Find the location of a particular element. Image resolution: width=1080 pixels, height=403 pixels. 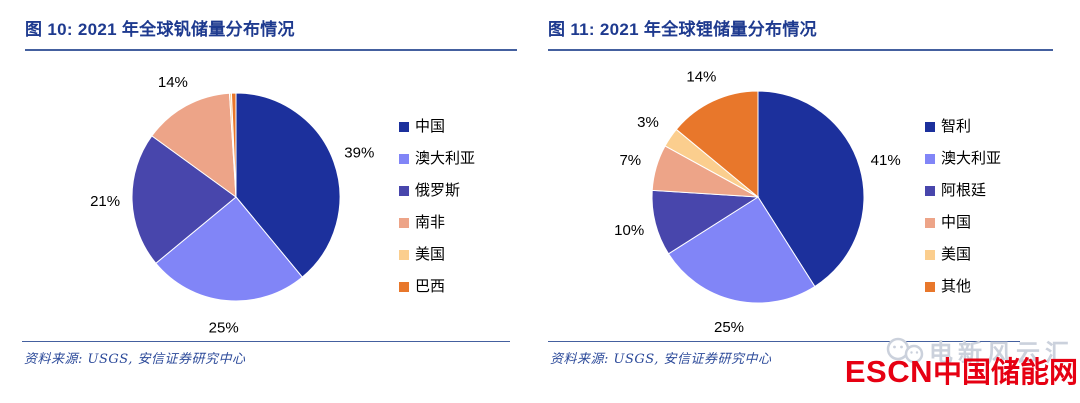

legend-item: 其他 is located at coordinates (963, 286).